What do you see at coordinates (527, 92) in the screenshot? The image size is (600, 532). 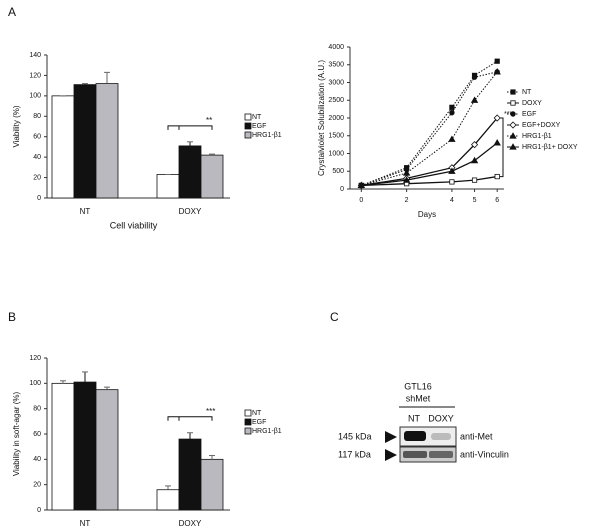 I see `legend-label: NT` at bounding box center [527, 92].